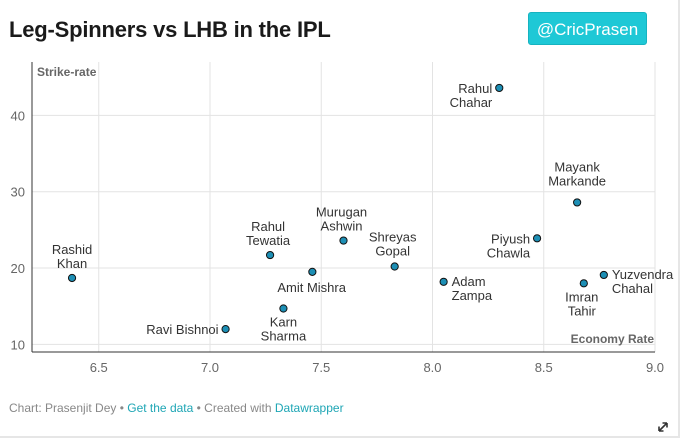  What do you see at coordinates (613, 339) in the screenshot?
I see `x-axis-label: Economy Rate` at bounding box center [613, 339].